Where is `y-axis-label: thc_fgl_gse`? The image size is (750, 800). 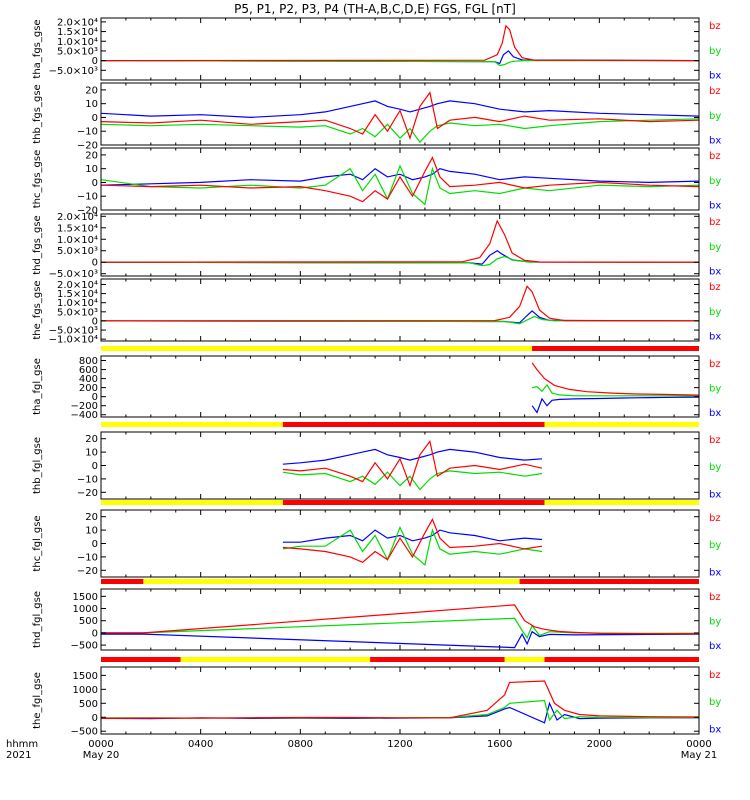
y-axis-label: thc_fgl_gse is located at coordinates (37, 543).